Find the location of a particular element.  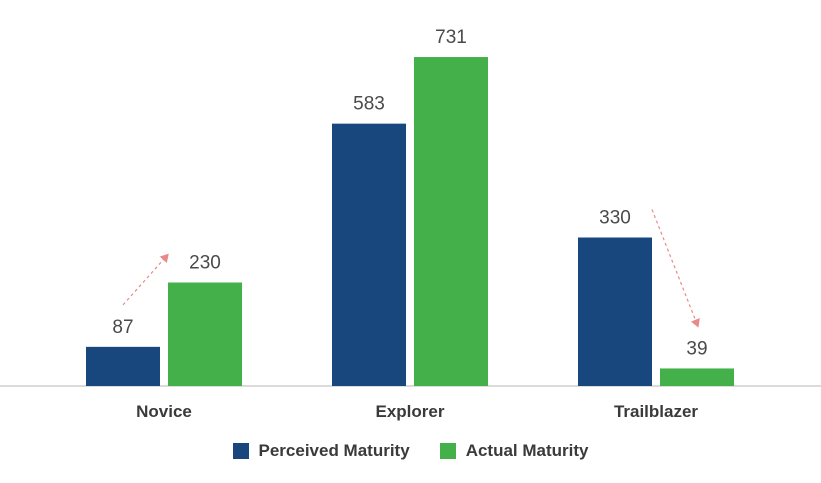

category-label-trailblazer: Trailblazer is located at coordinates (656, 411).